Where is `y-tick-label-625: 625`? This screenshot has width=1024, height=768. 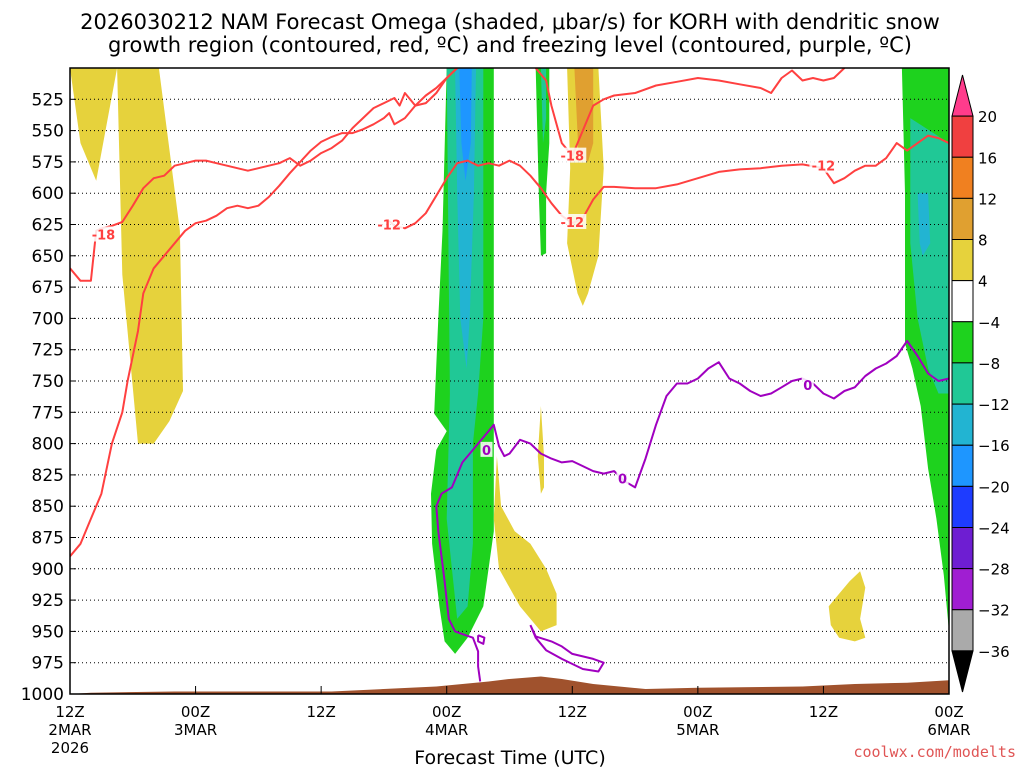
y-tick-label-625: 625 is located at coordinates (48, 226).